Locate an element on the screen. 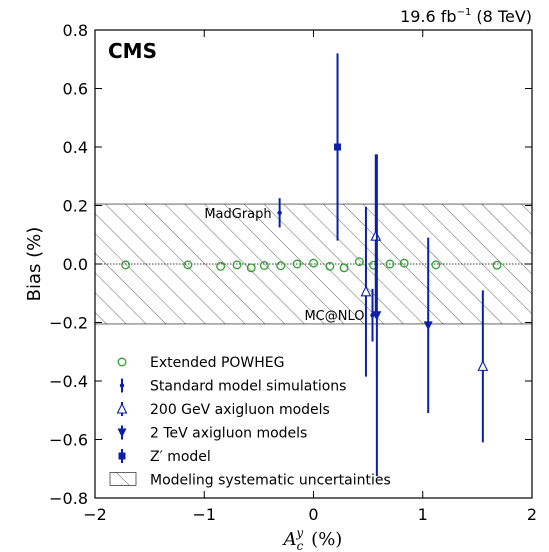  x-axis-label: Acy (%) is located at coordinates (312, 539).